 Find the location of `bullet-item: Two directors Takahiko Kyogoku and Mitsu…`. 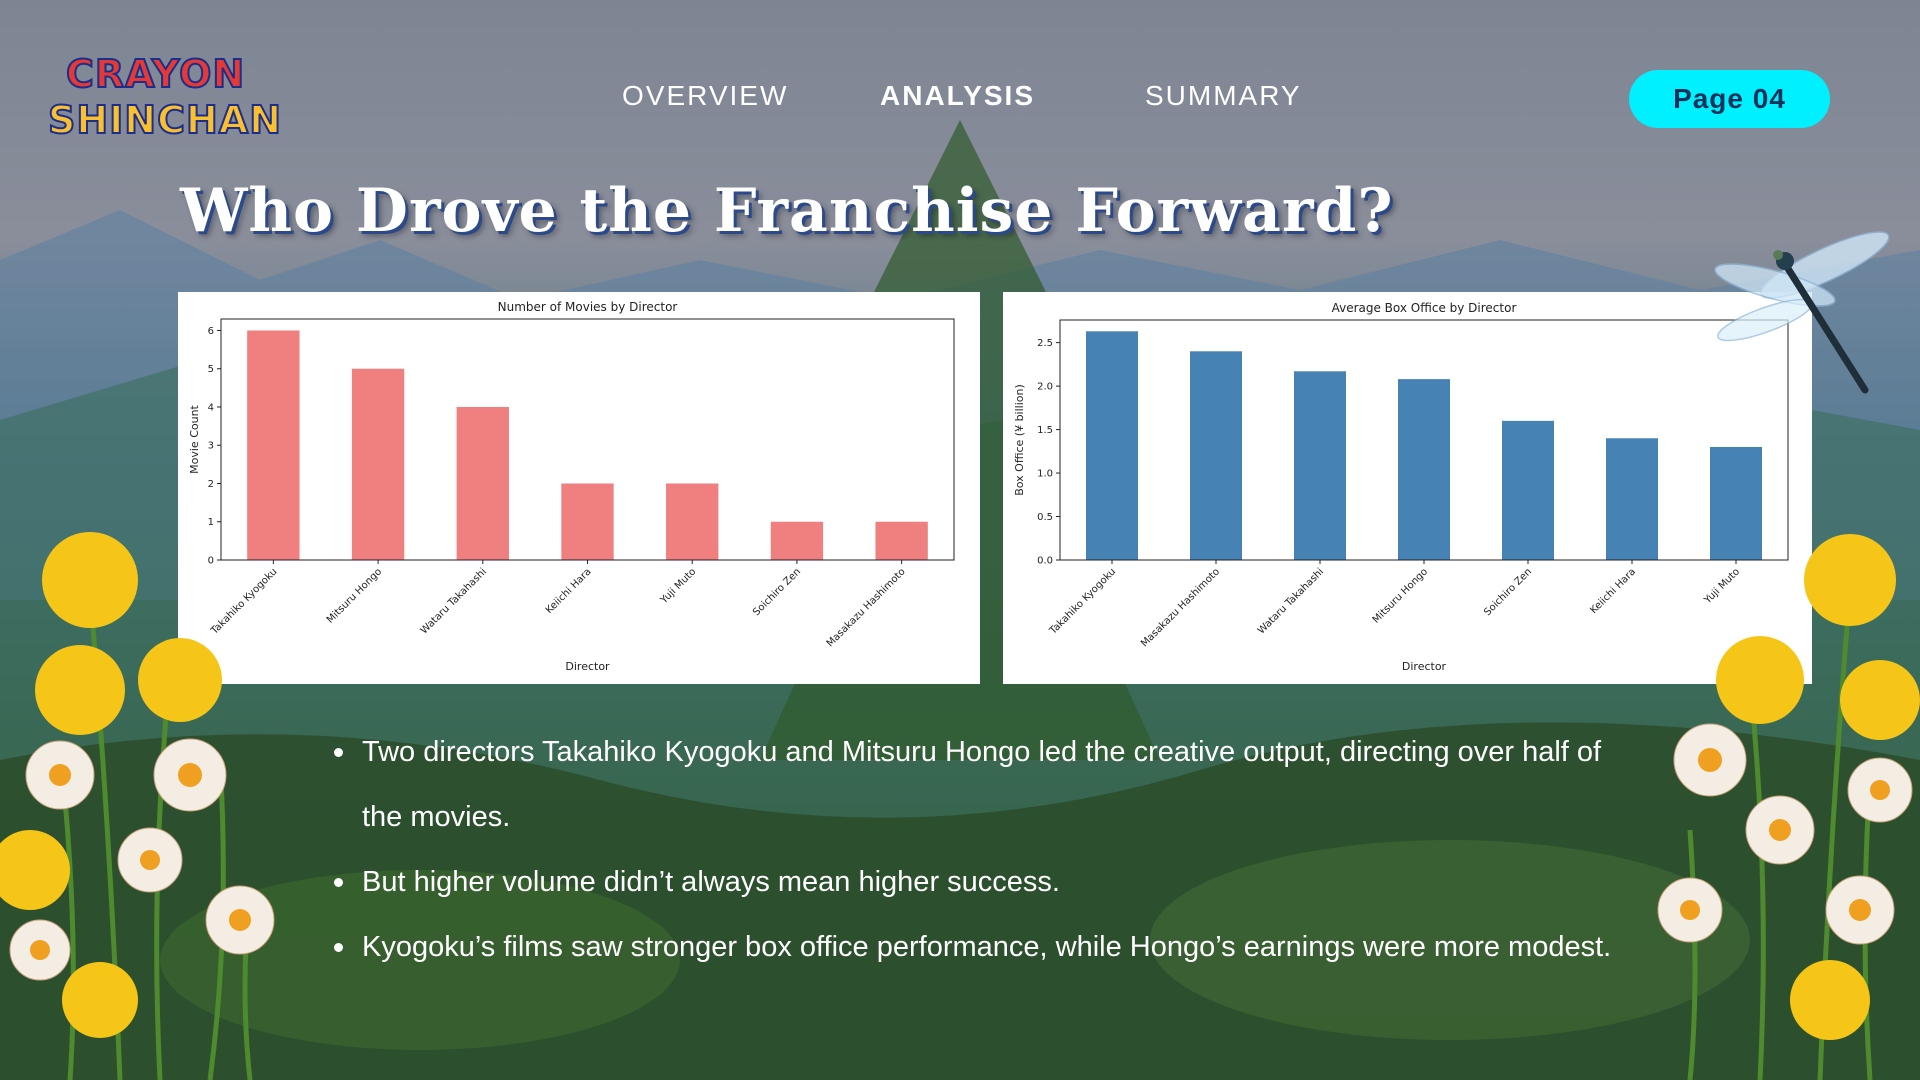

bullet-item: Two directors Takahiko Kyogoku and Mitsu… is located at coordinates (980, 785).